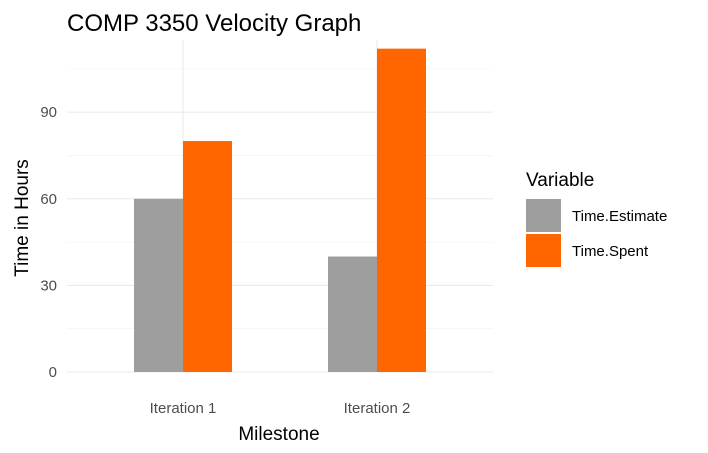  I want to click on y-tick-label: 60, so click(48, 199).